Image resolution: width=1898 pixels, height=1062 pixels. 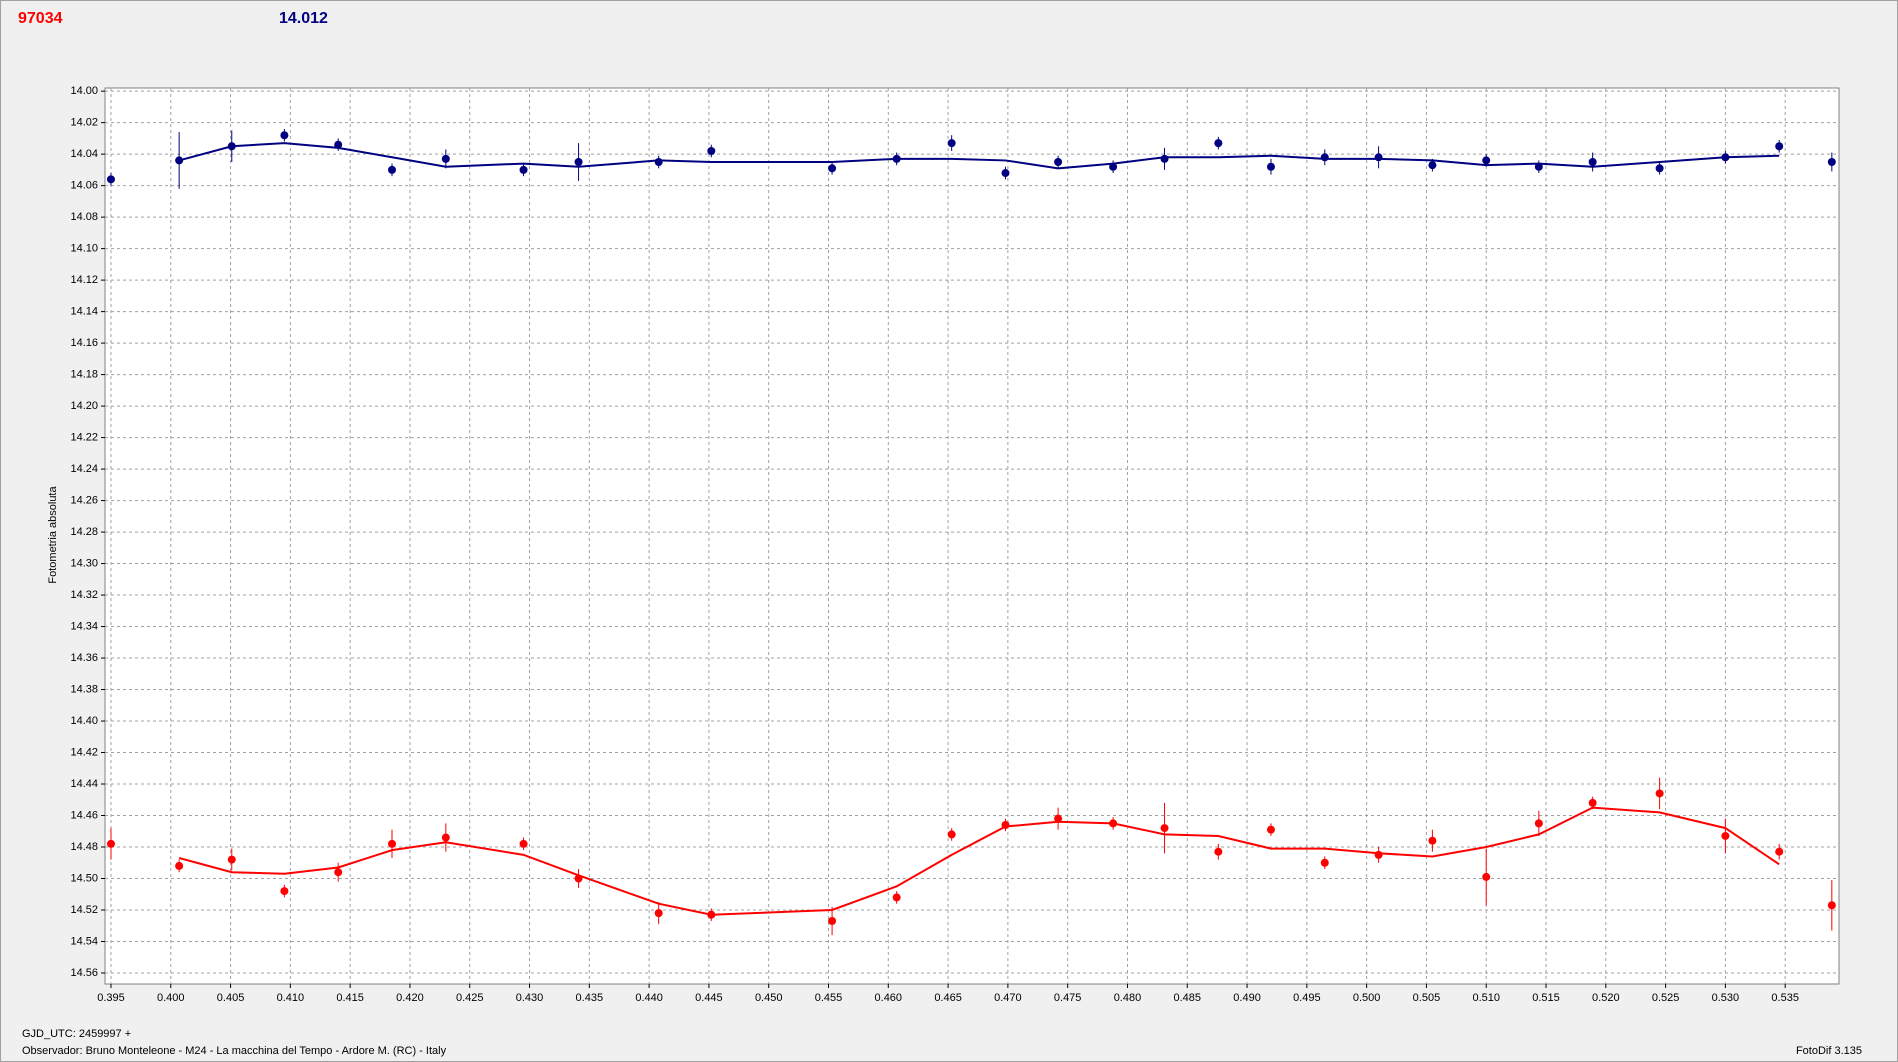 I want to click on y-tick-label: 14.52, so click(x=84, y=910).